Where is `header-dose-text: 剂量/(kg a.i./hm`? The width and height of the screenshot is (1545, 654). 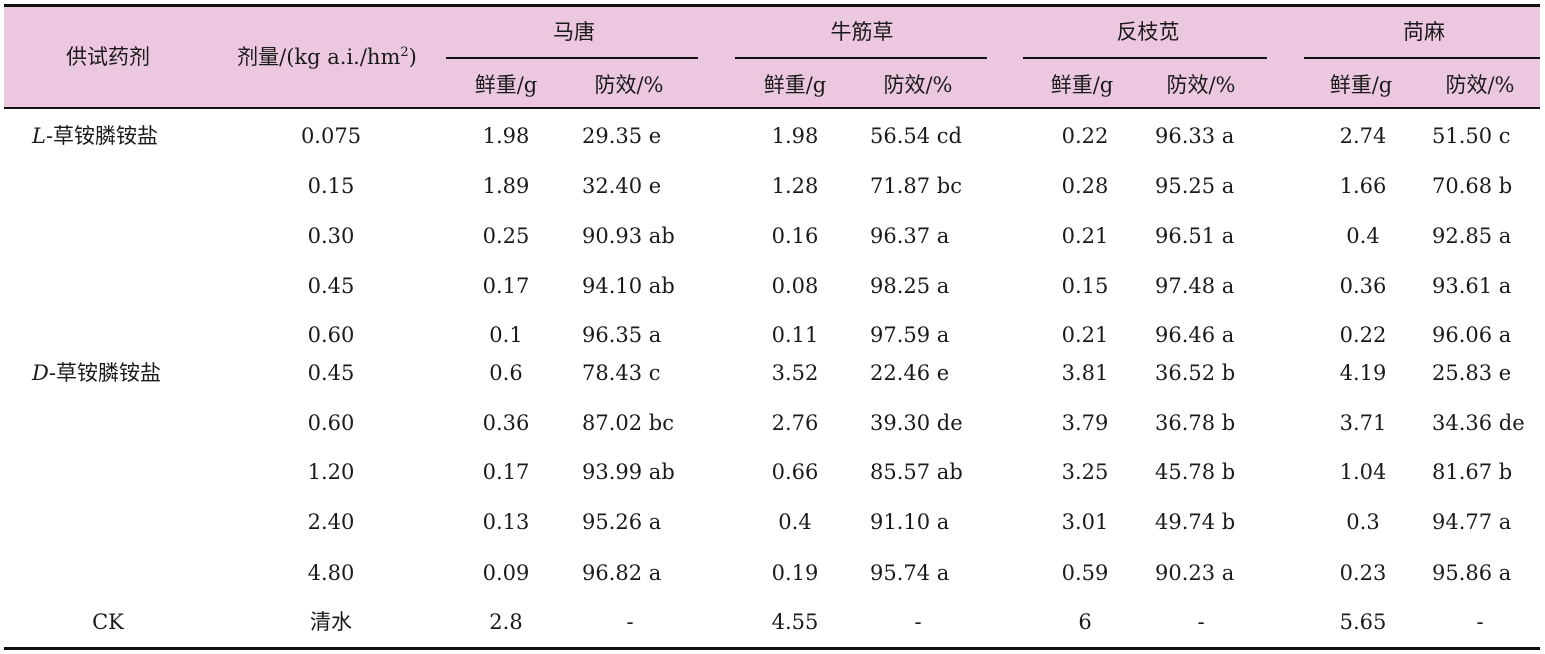
header-dose-text: 剂量/(kg a.i./hm is located at coordinates (319, 57).